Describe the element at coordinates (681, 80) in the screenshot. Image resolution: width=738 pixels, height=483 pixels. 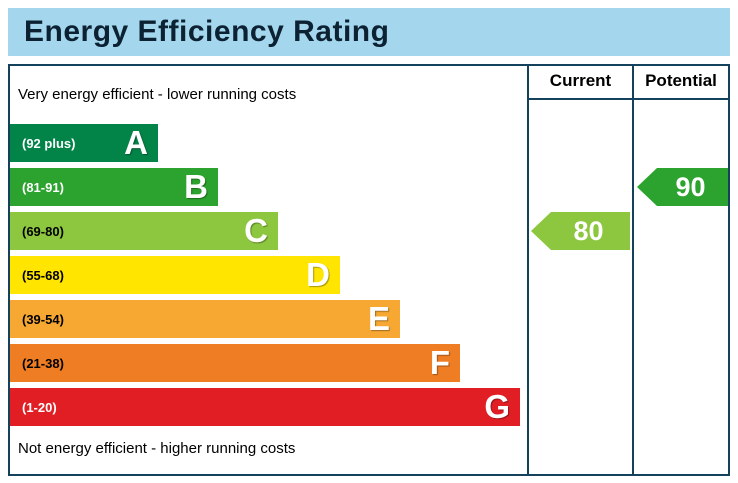
I see `potential-column-header: Potential` at that location.